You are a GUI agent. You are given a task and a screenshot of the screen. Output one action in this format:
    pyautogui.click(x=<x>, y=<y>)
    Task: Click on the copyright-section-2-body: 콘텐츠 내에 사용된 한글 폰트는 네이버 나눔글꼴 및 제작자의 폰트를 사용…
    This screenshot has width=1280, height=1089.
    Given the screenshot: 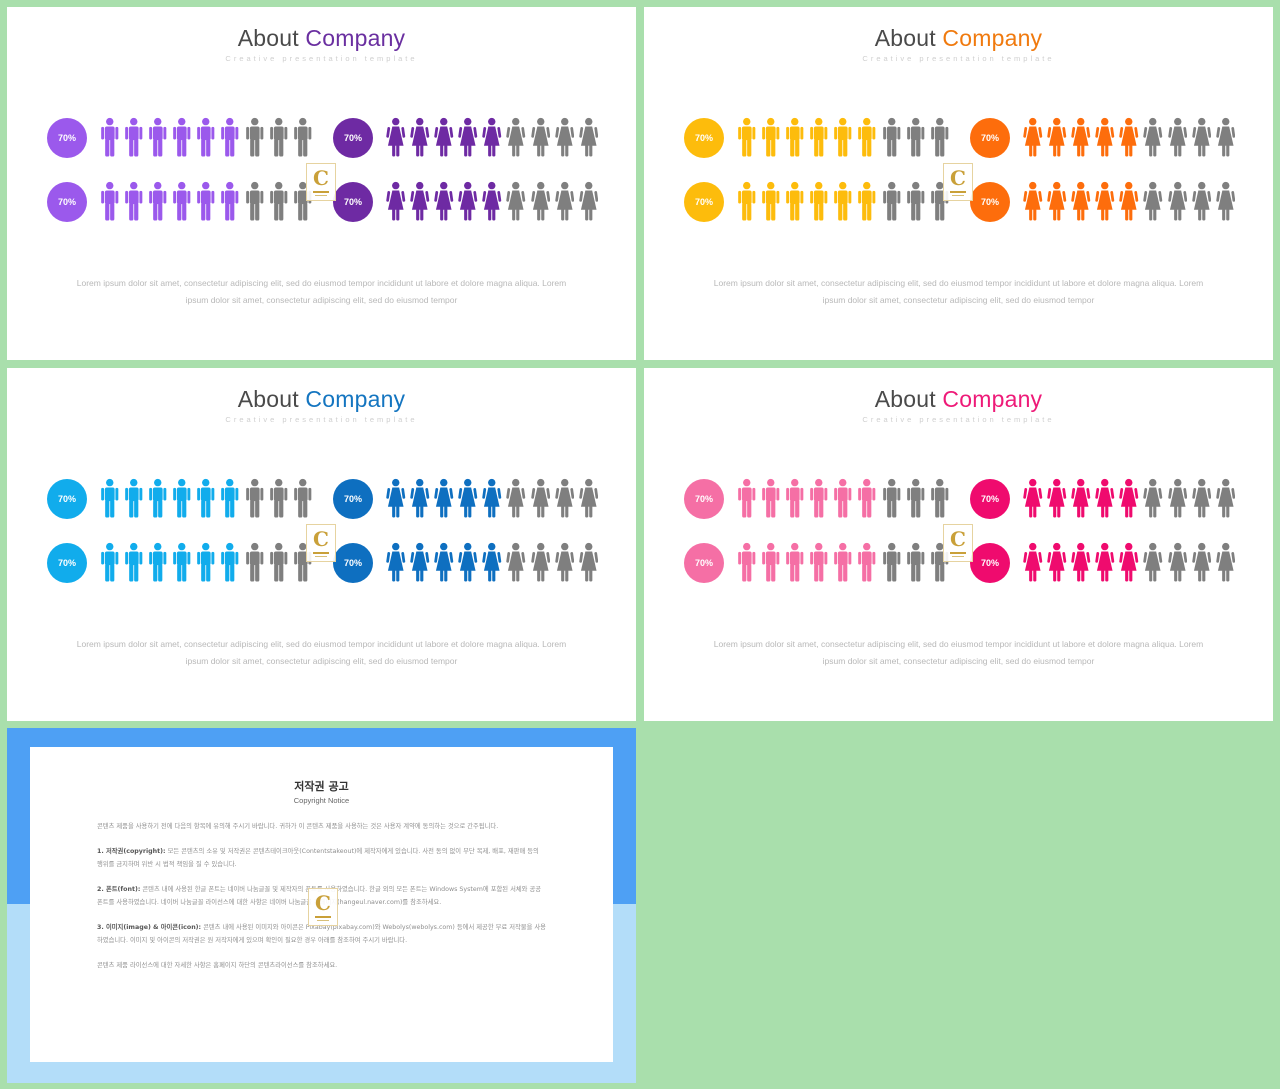 What is the action you would take?
    pyautogui.click(x=319, y=896)
    